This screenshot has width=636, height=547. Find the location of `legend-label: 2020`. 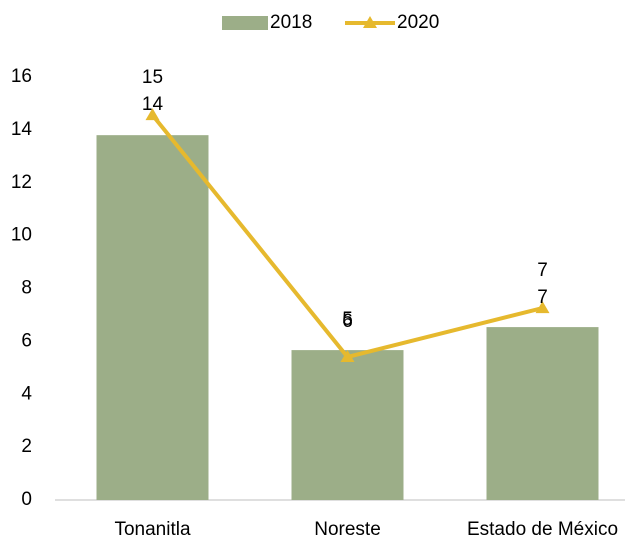

legend-label: 2020 is located at coordinates (418, 22).